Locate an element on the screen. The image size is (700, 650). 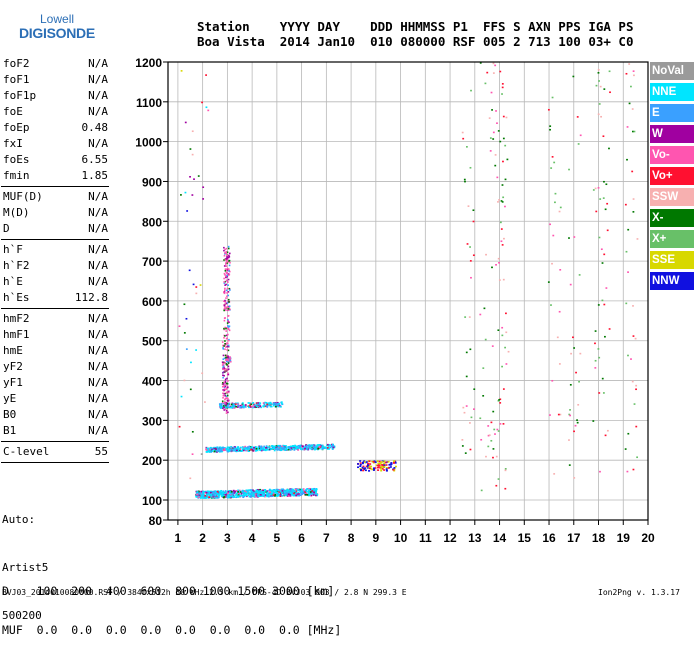
y-tick-label: 400 is located at coordinates (152, 382).